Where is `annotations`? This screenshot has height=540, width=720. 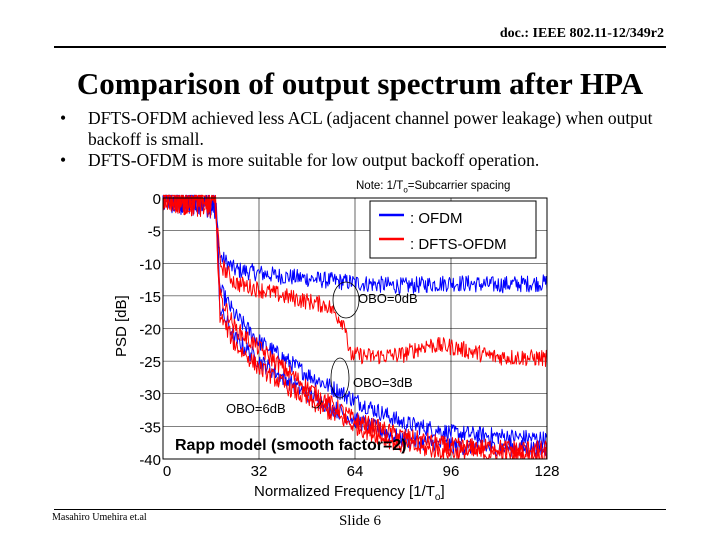
annotations is located at coordinates (335, 345).